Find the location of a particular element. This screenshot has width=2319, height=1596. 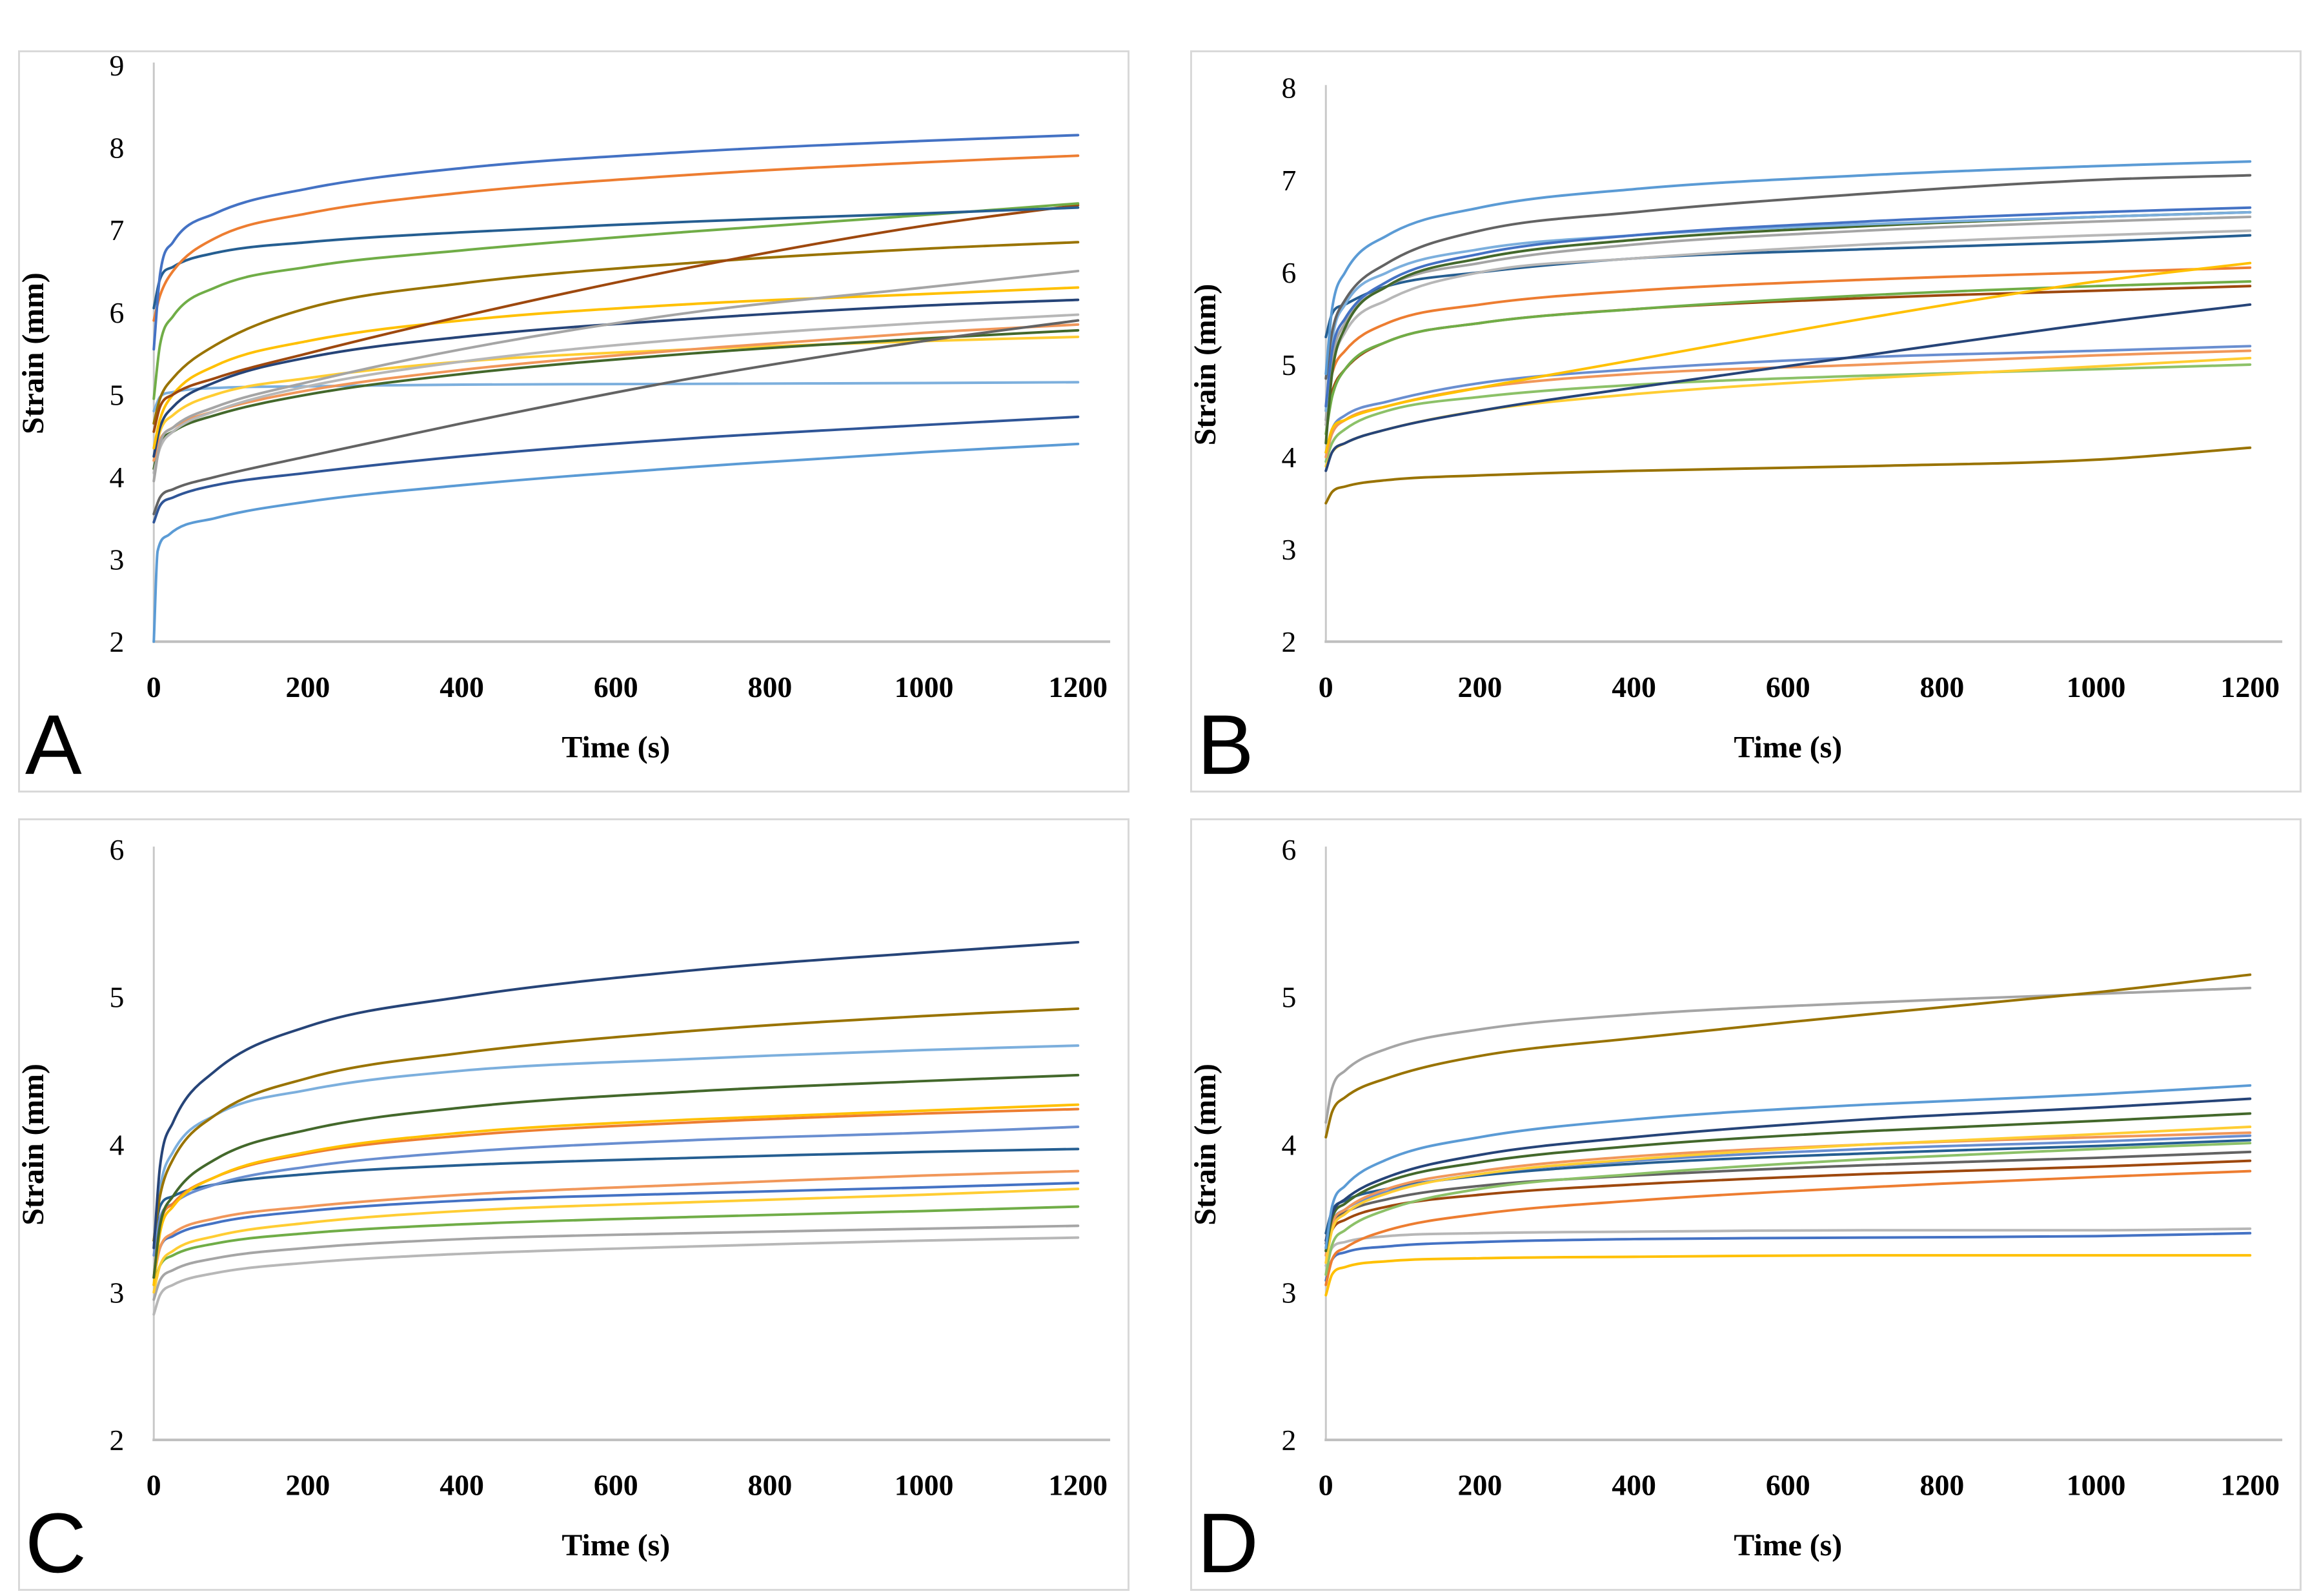

series-line-curve-a06 is located at coordinates (616, 333).